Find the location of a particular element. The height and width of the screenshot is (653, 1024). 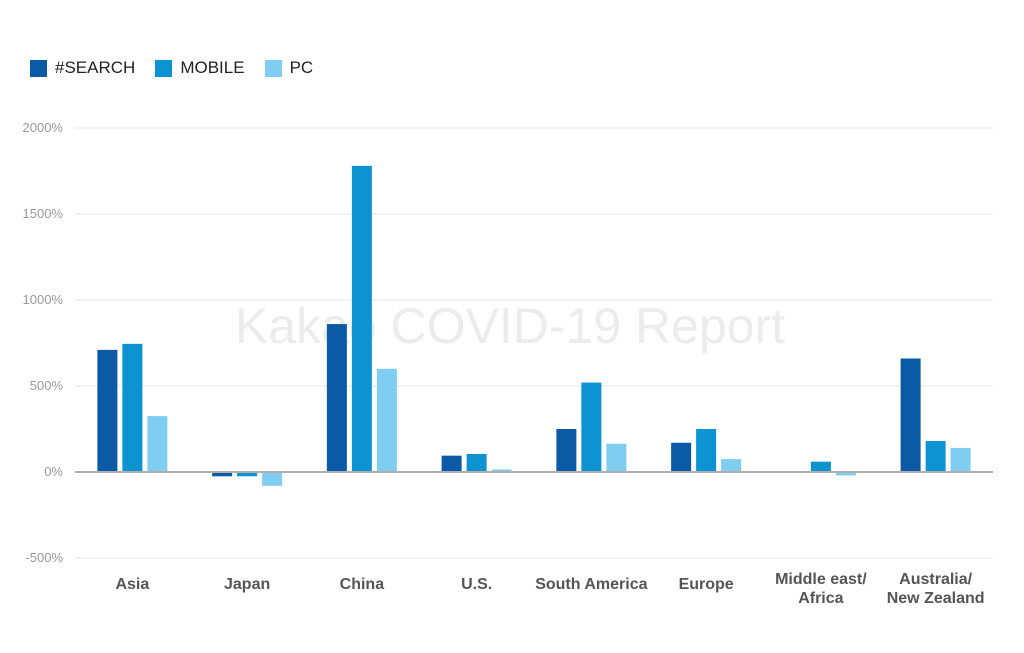

legend-label-mobile: MOBILE is located at coordinates (212, 67).